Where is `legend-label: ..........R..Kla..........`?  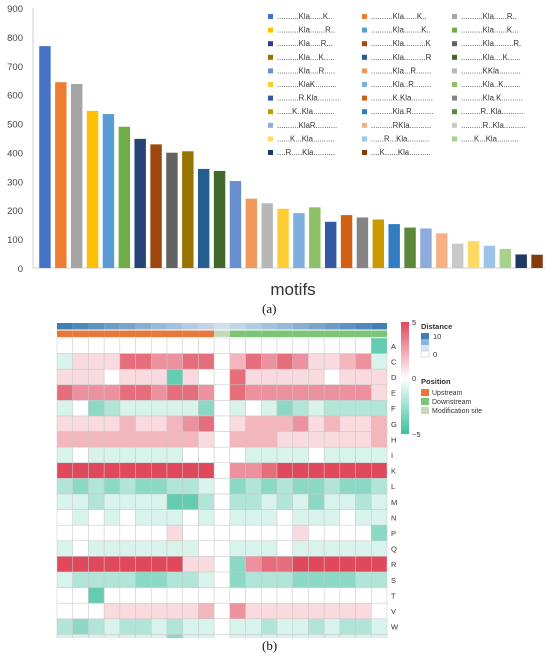
legend-label: ..........R..Kla.......... is located at coordinates (493, 125).